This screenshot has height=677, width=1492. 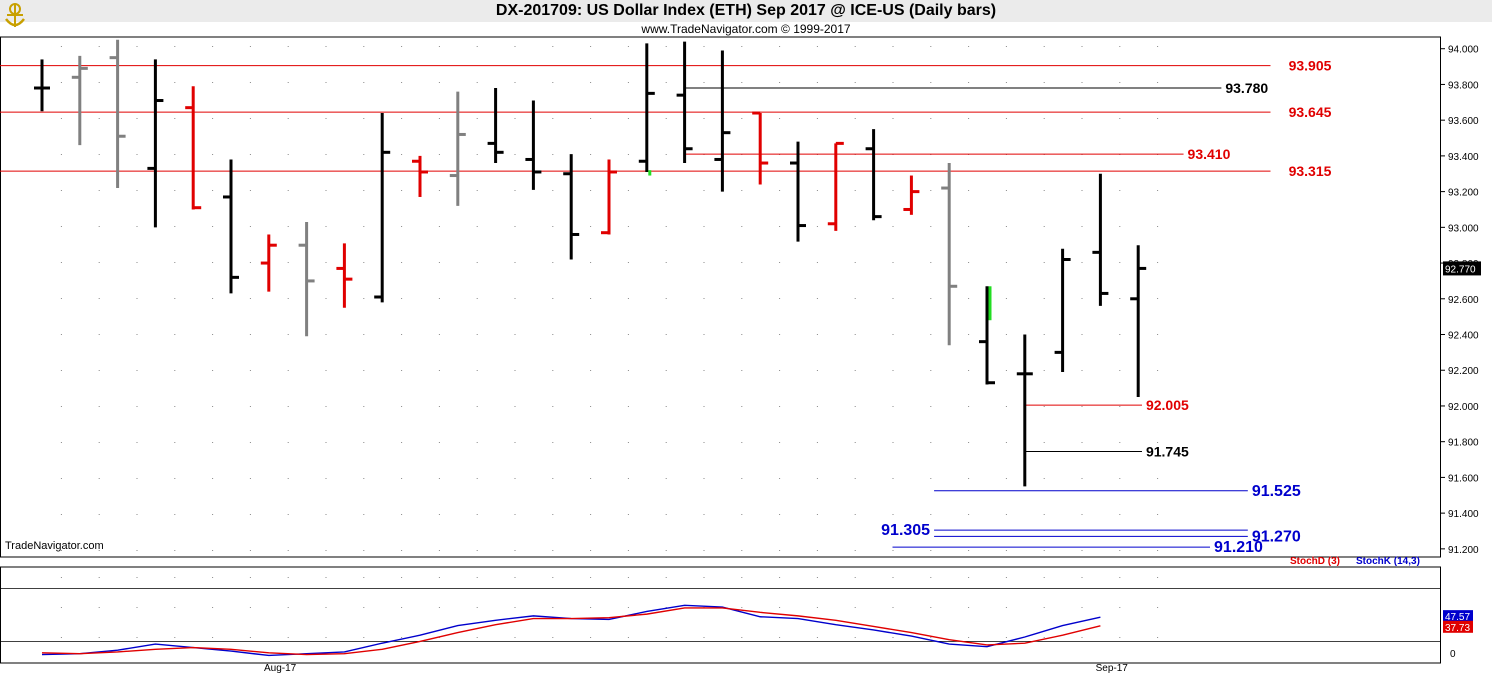 I want to click on level-label: 93.780, so click(x=1246, y=88).